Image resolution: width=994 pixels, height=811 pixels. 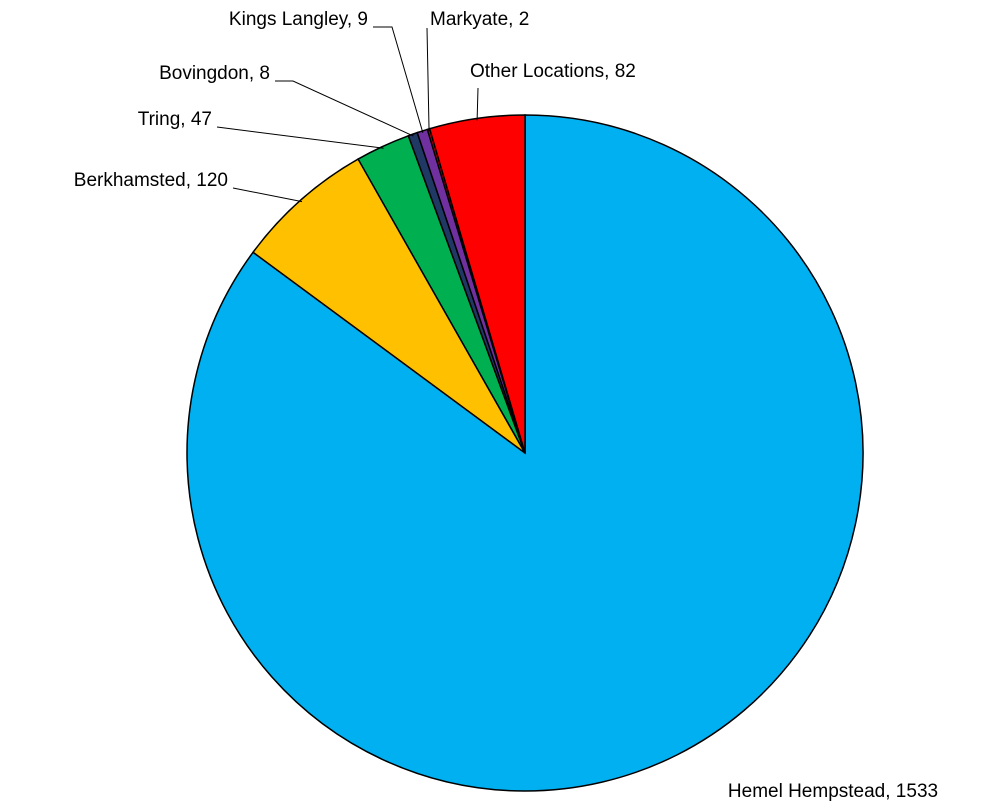 What do you see at coordinates (207, 180) in the screenshot?
I see `value-label: , 120` at bounding box center [207, 180].